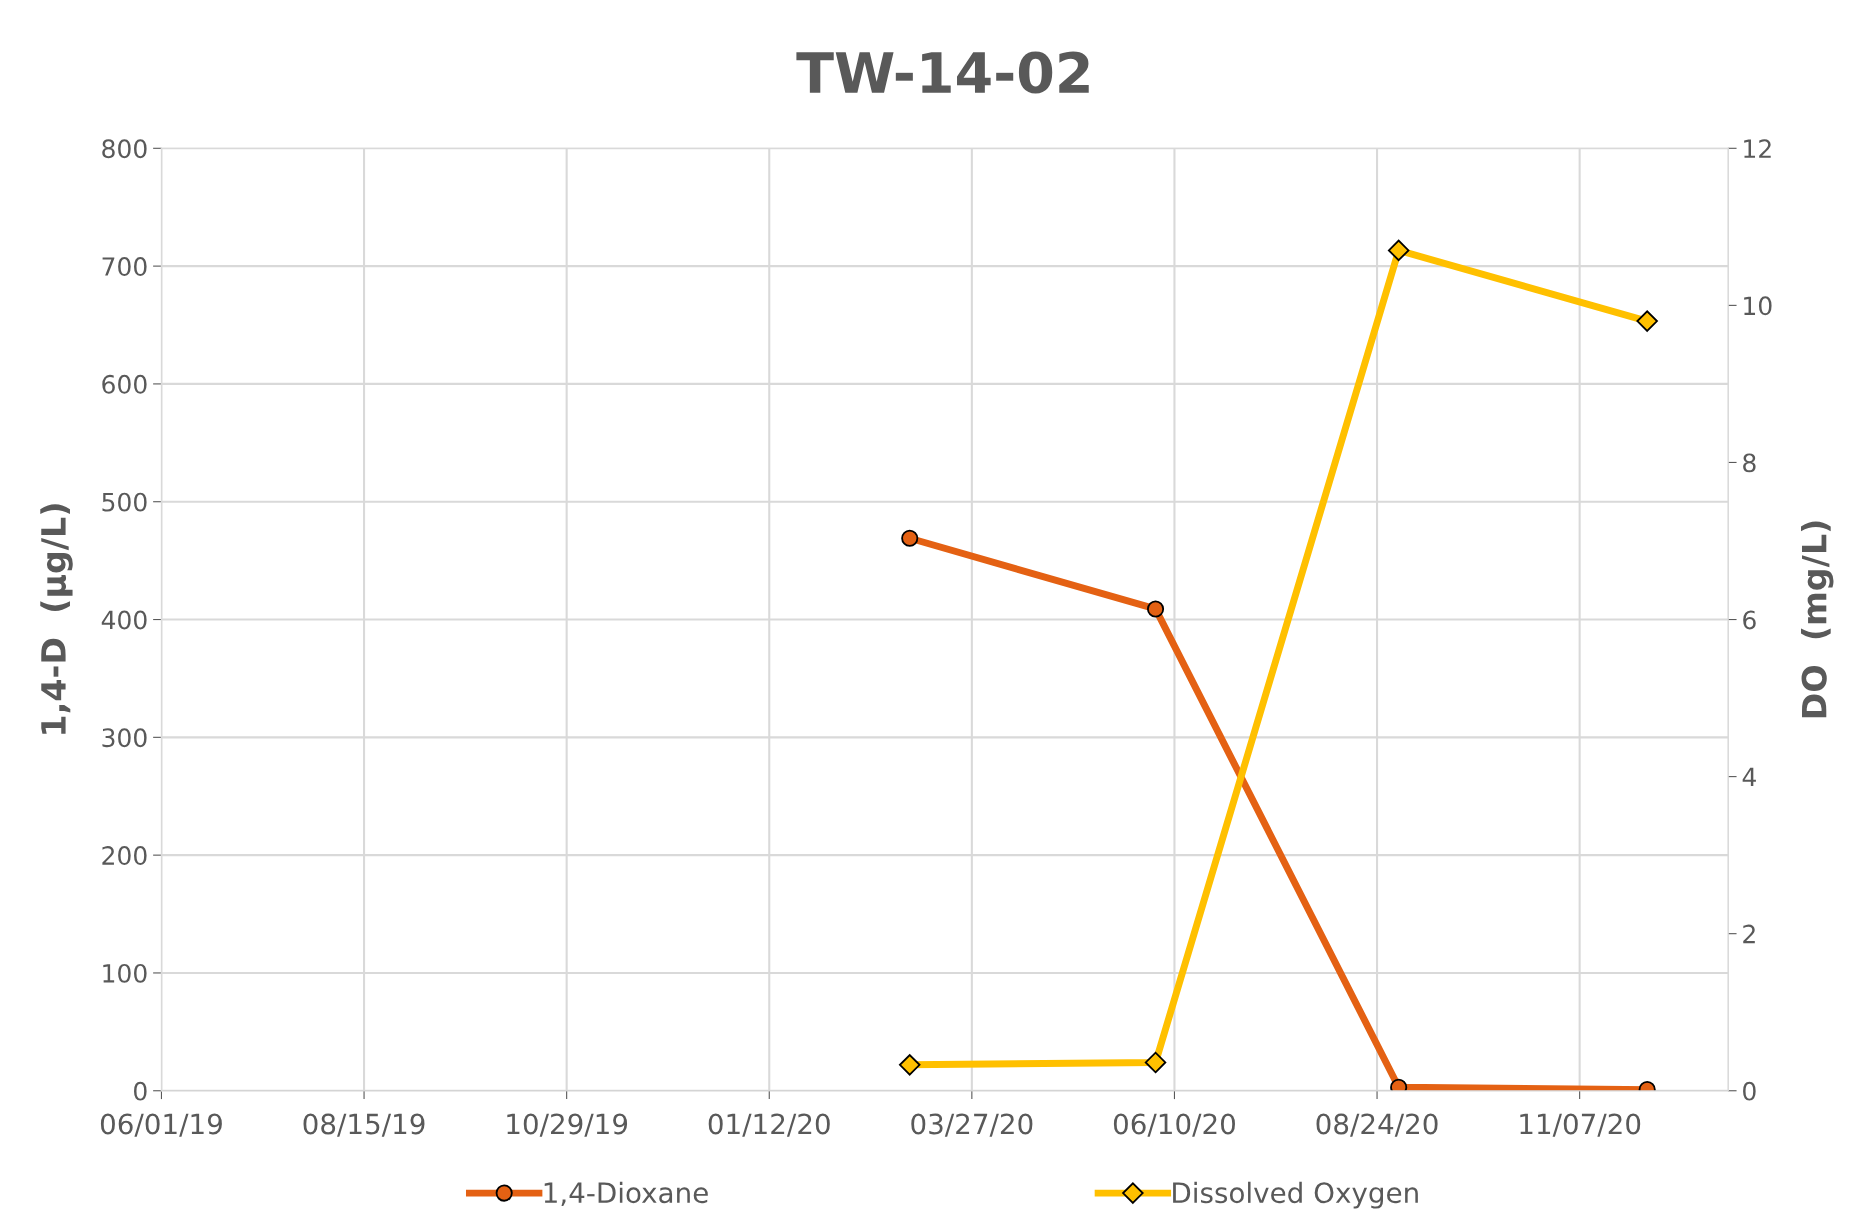 This screenshot has width=1875, height=1227. I want to click on legend-label: Dissolved Oxygen, so click(1295, 1195).